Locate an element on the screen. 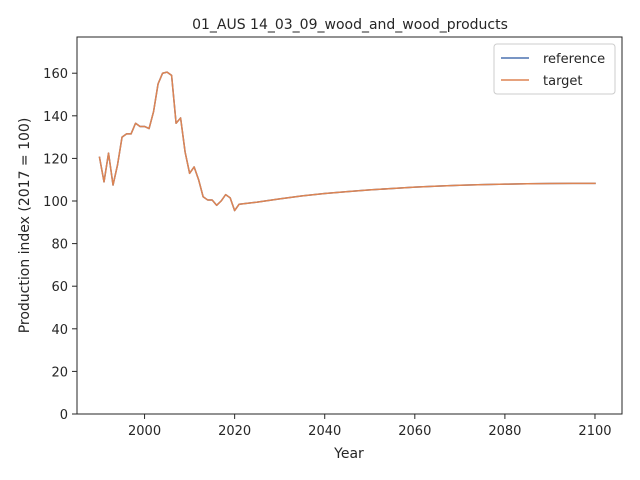  legend: reference target is located at coordinates (554, 69).